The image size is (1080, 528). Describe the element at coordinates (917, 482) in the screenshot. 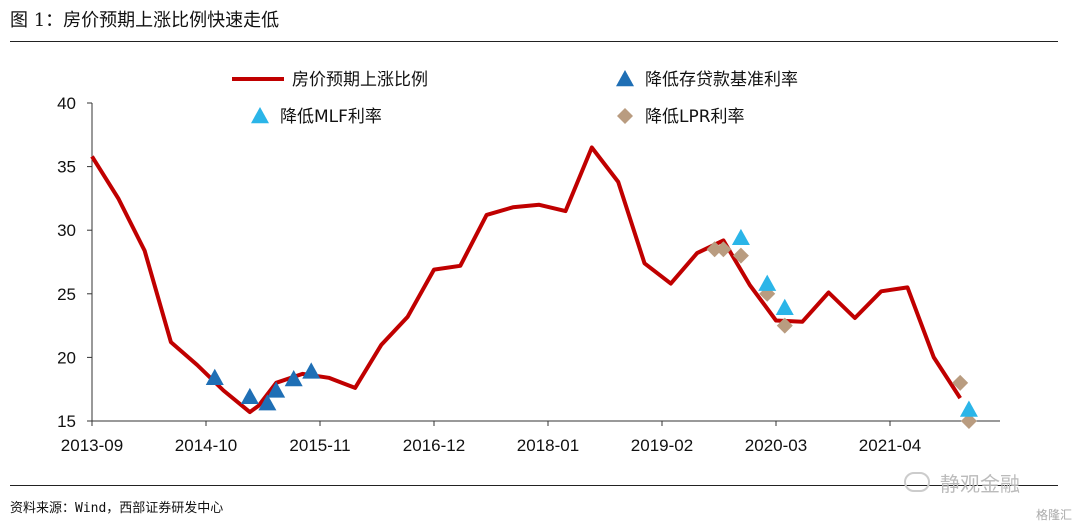

I see `wechat-icon` at that location.